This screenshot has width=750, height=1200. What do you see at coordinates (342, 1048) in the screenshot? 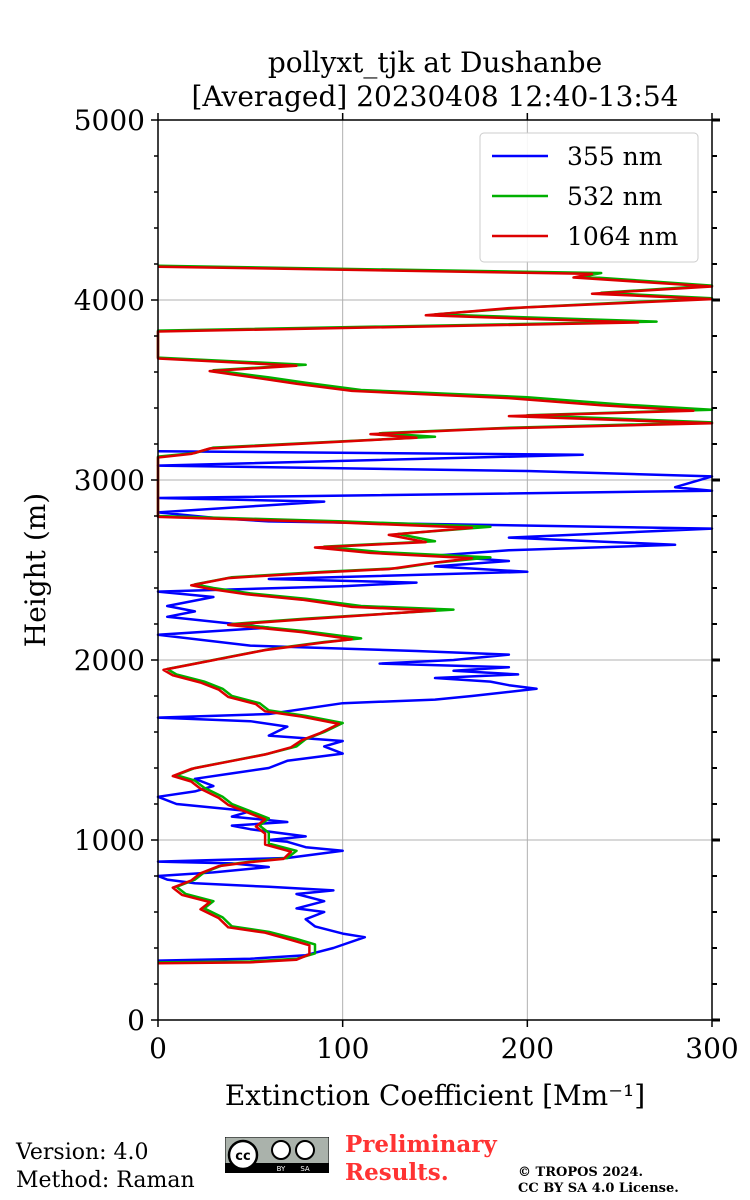
I see `x-tick-label: 100` at bounding box center [342, 1048].